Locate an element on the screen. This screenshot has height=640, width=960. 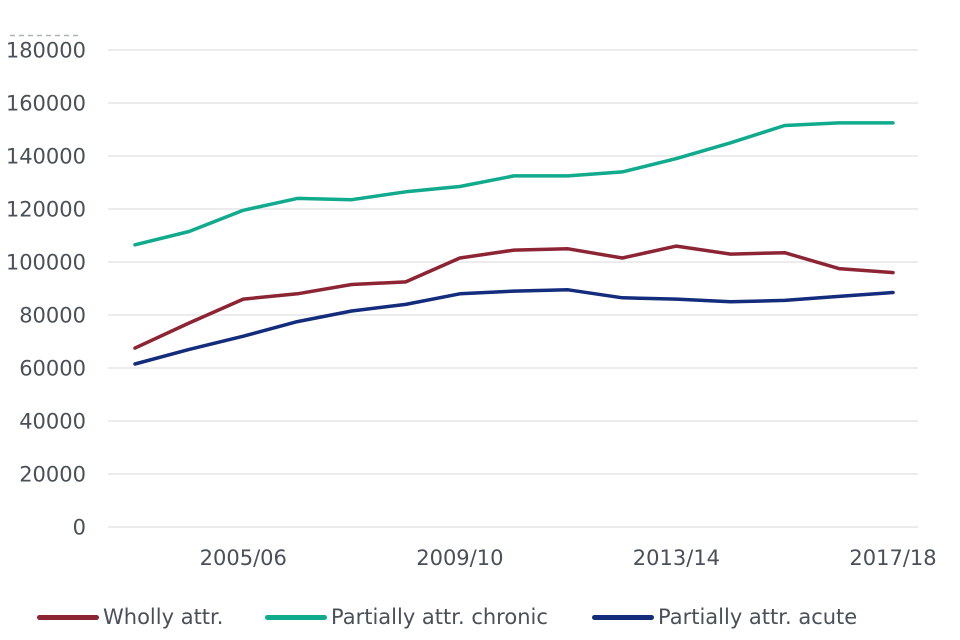
y-axis-label: 160000 is located at coordinates (46, 104).